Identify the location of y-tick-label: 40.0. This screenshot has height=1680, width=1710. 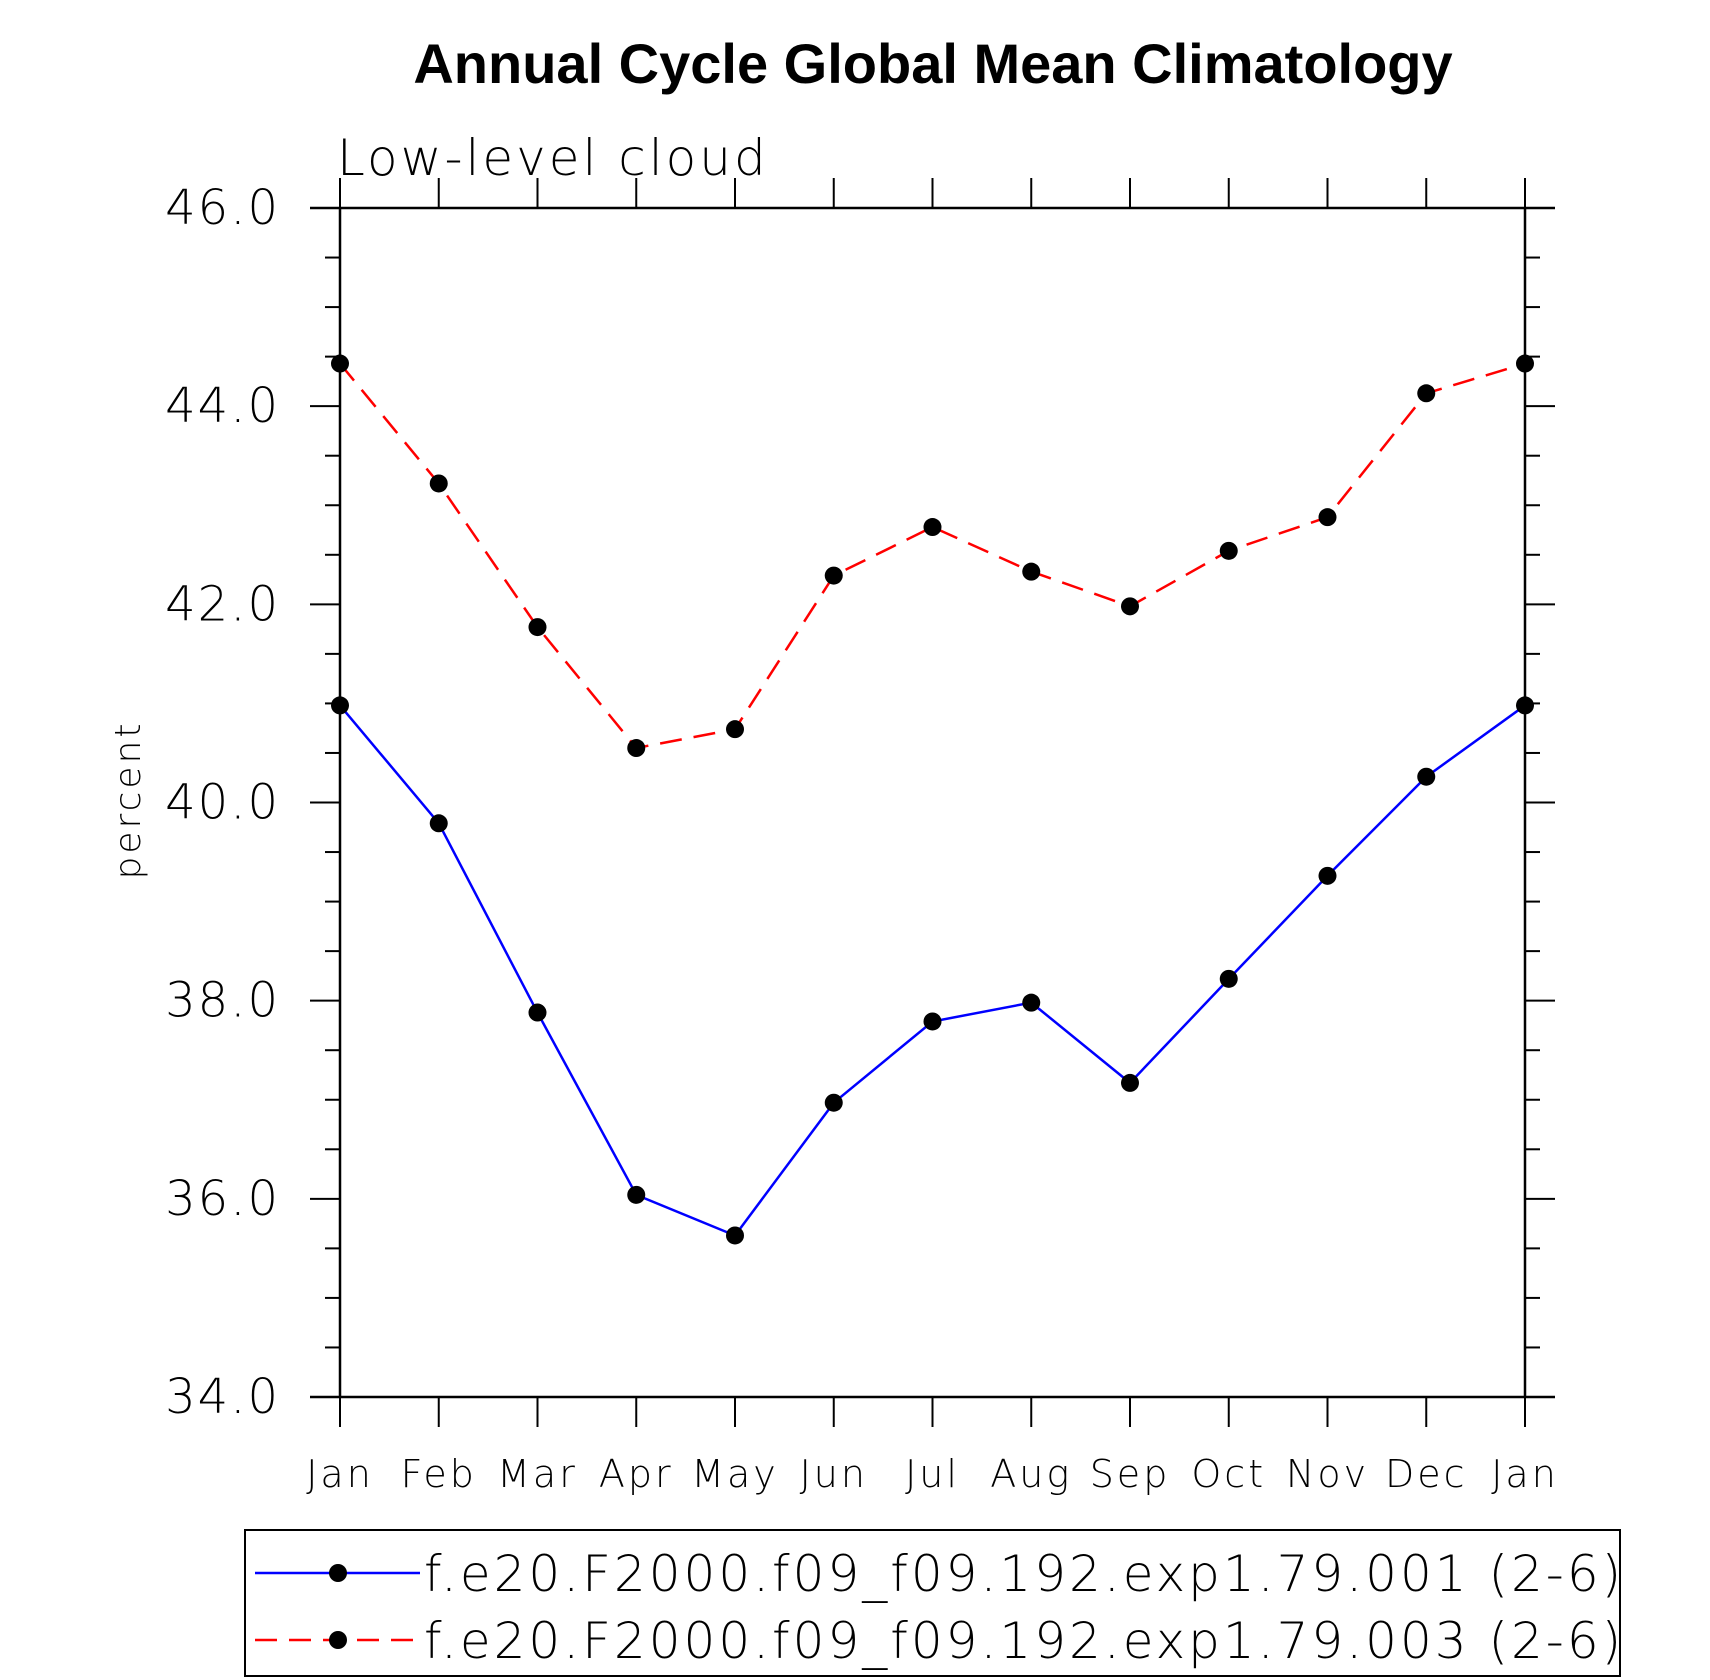
(222, 803).